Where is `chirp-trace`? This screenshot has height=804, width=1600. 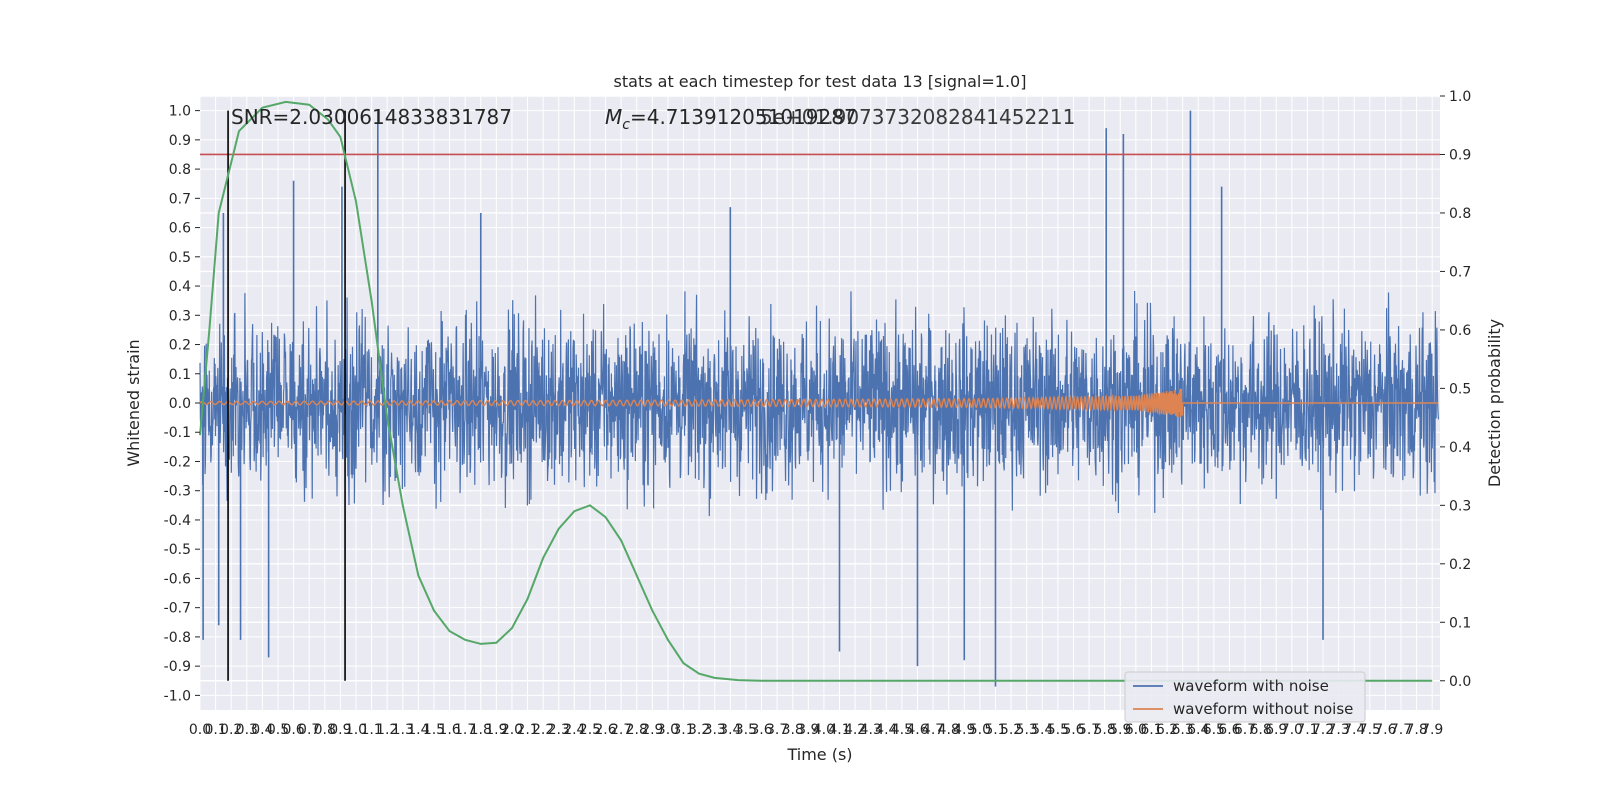 chirp-trace is located at coordinates (819, 403).